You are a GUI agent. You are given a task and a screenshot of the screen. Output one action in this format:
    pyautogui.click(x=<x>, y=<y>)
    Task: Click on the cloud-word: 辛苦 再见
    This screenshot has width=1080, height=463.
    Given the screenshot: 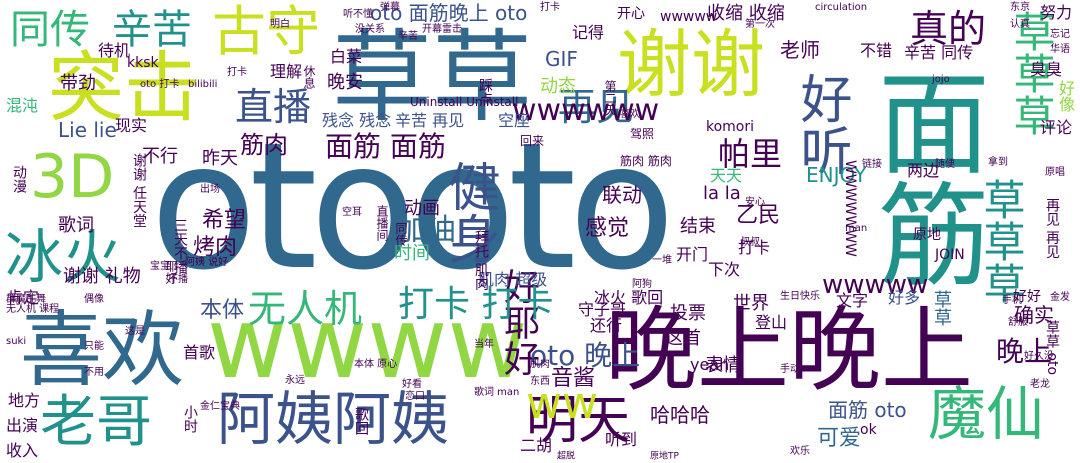 What is the action you would take?
    pyautogui.click(x=430, y=120)
    